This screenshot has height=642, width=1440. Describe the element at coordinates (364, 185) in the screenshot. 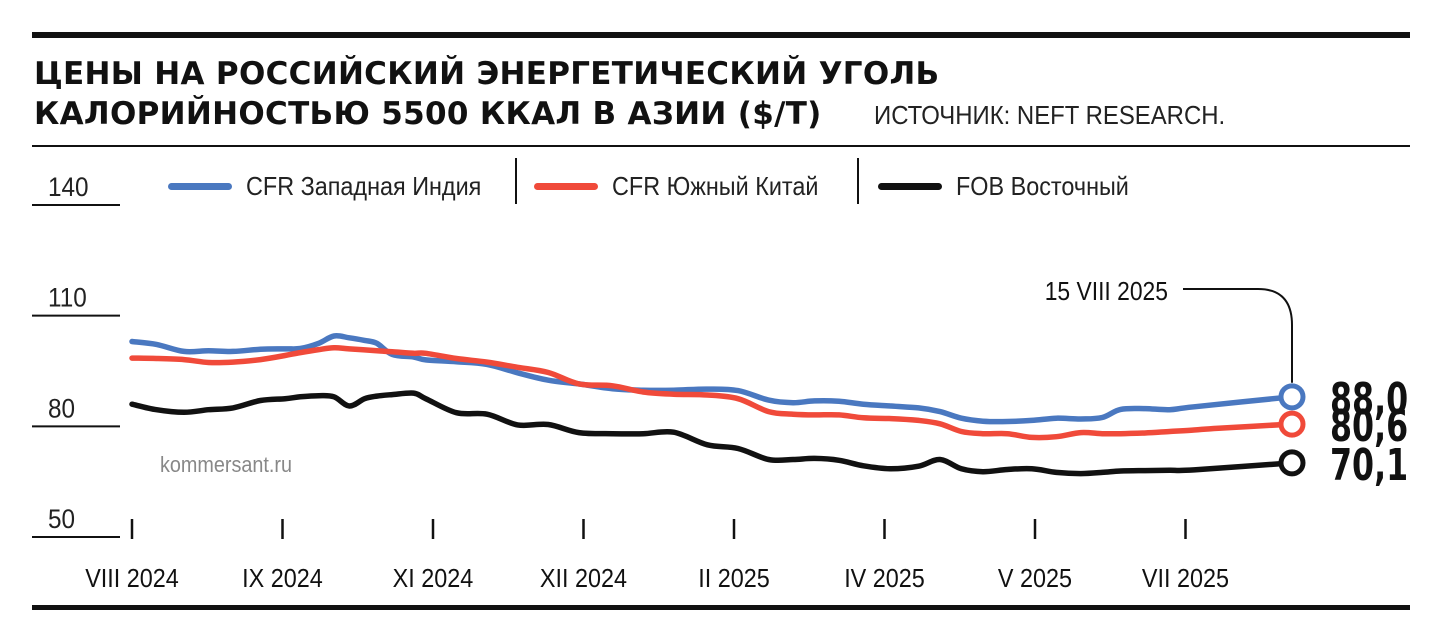

I see `legend-label-india: CFR Западная Индия` at that location.